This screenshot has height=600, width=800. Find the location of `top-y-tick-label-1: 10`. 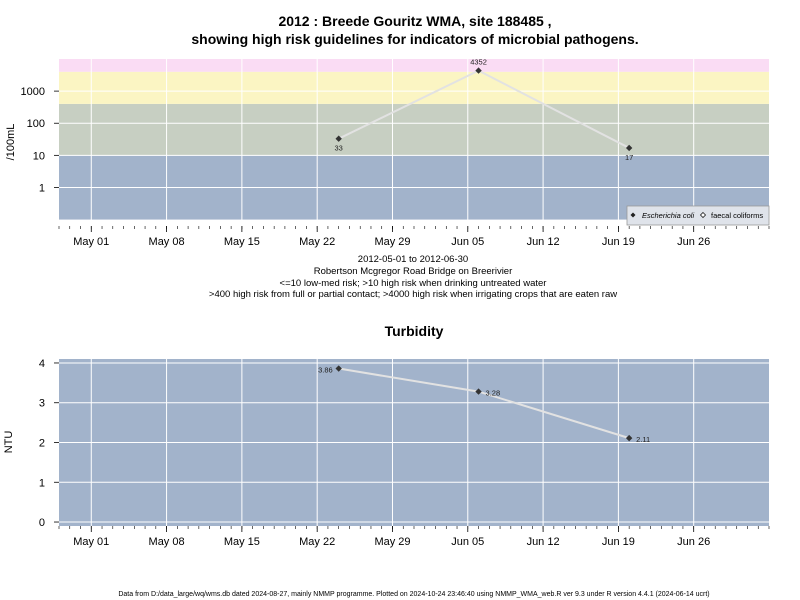

top-y-tick-label-1: 10 is located at coordinates (39, 156).